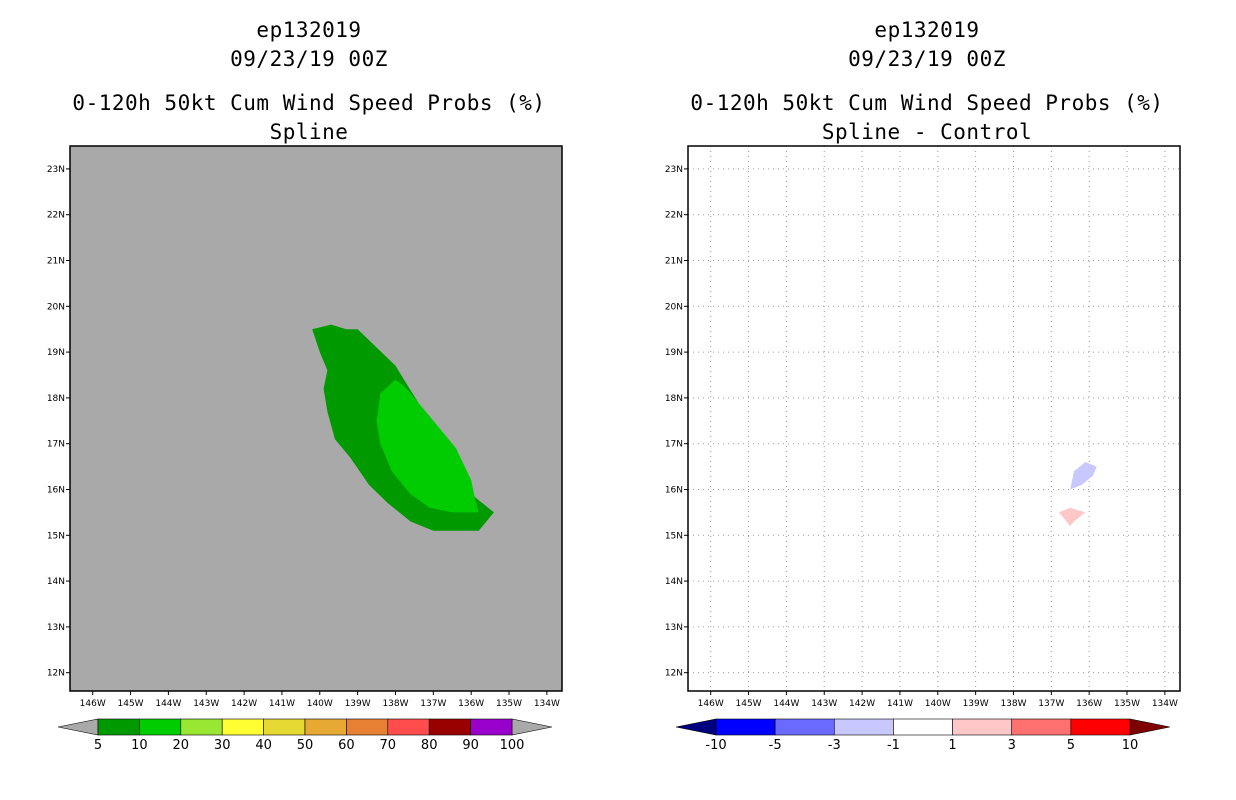  What do you see at coordinates (715, 745) in the screenshot?
I see `colorbar-label: -10` at bounding box center [715, 745].